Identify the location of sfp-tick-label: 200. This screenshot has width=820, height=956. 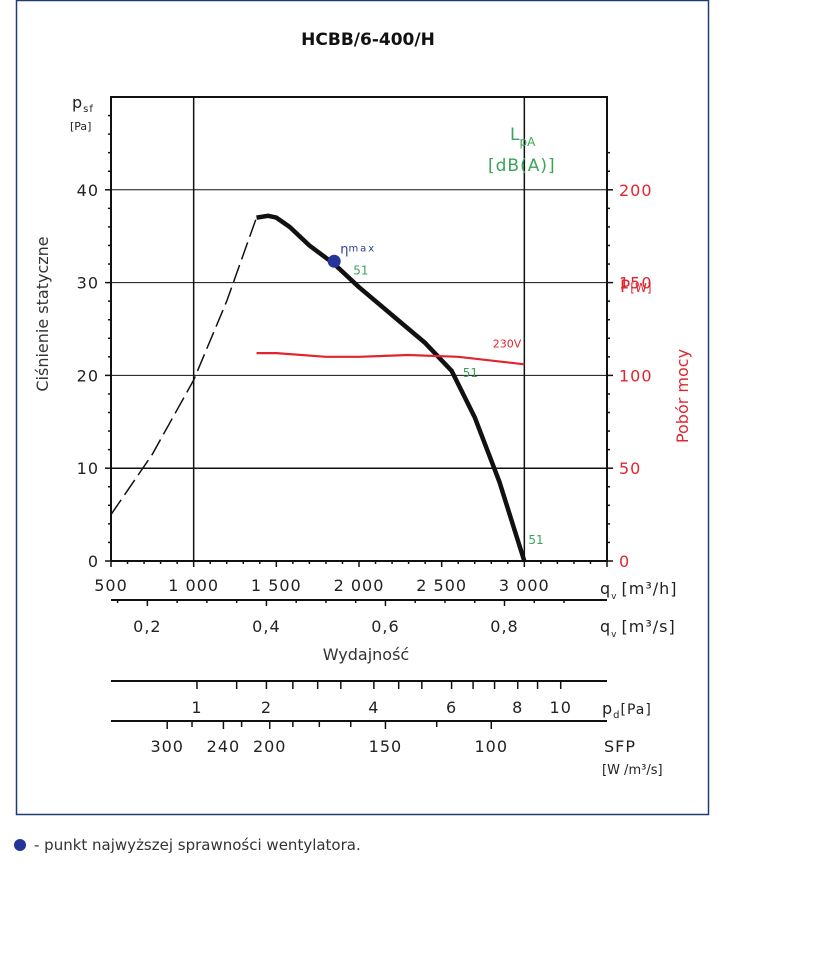
(270, 746).